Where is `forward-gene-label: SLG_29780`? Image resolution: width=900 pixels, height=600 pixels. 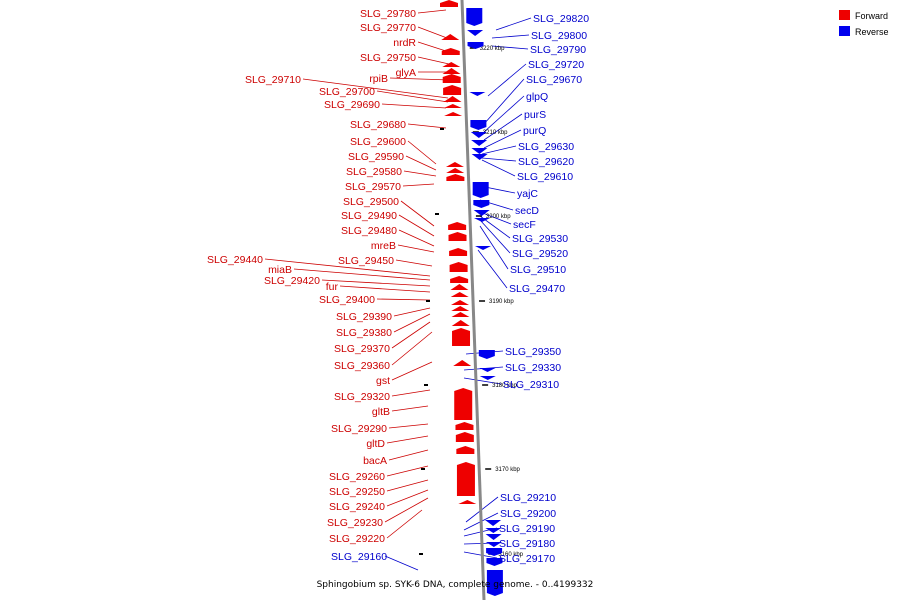 forward-gene-label: SLG_29780 is located at coordinates (388, 14).